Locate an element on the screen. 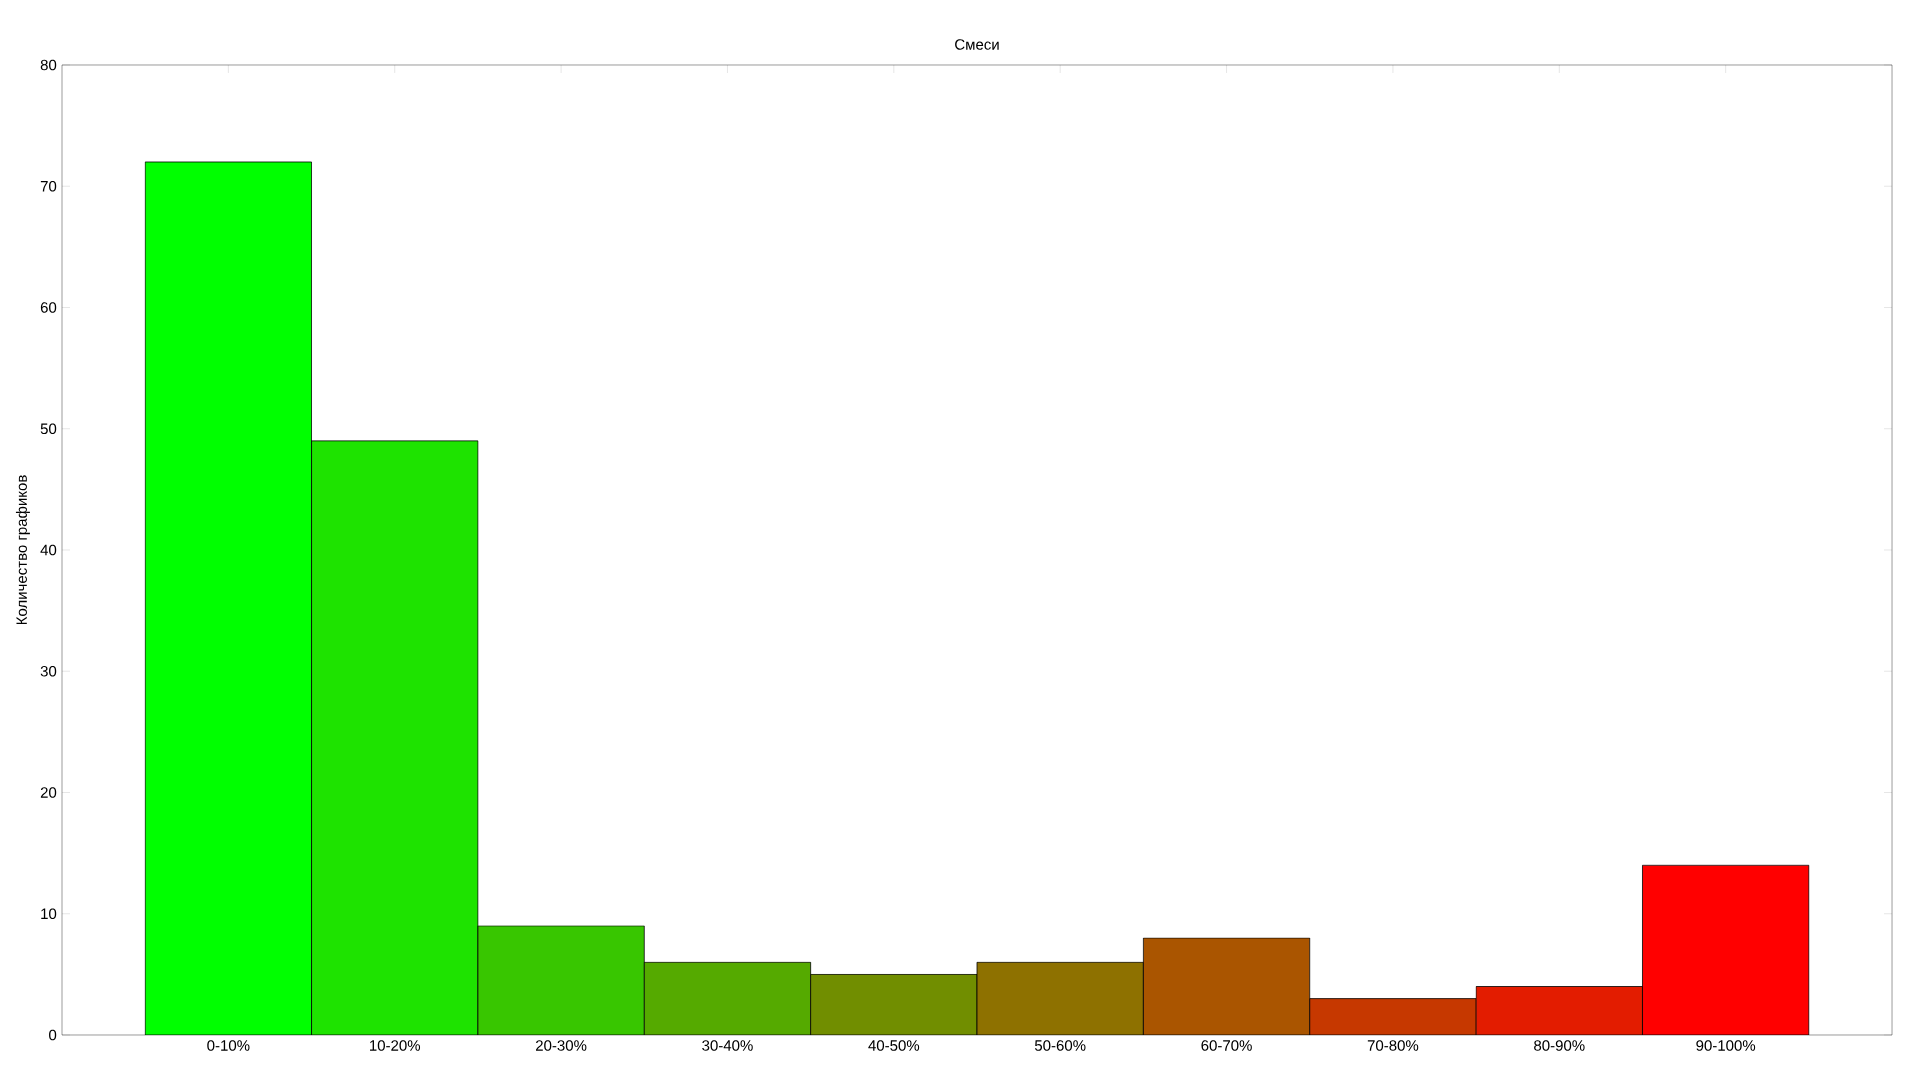 The image size is (1920, 1080). x-tick-label: 30-40% is located at coordinates (727, 1045).